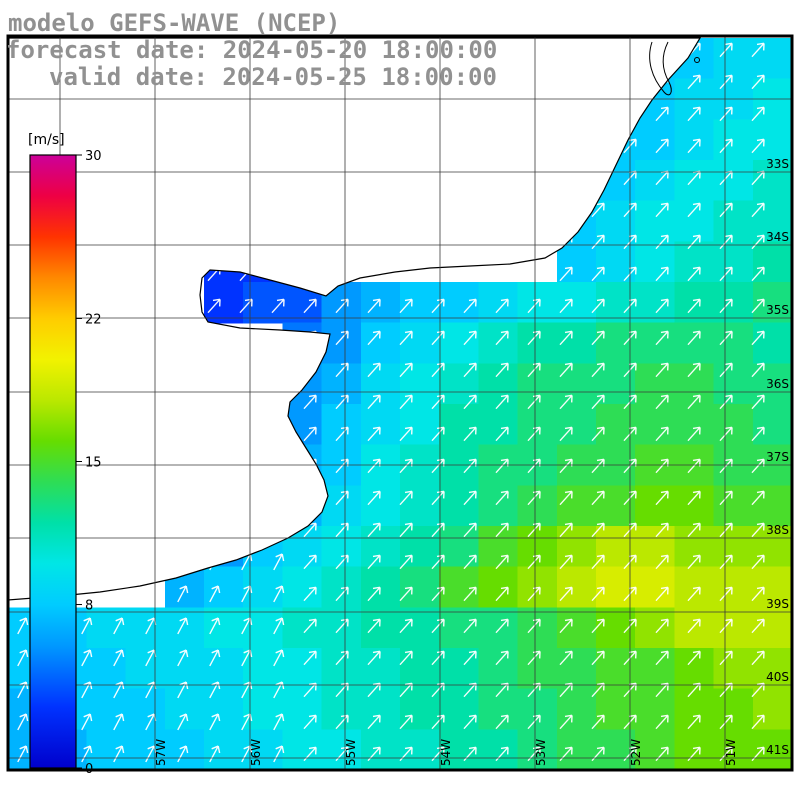  What do you see at coordinates (351, 752) in the screenshot?
I see `longitude-label: 55W` at bounding box center [351, 752].